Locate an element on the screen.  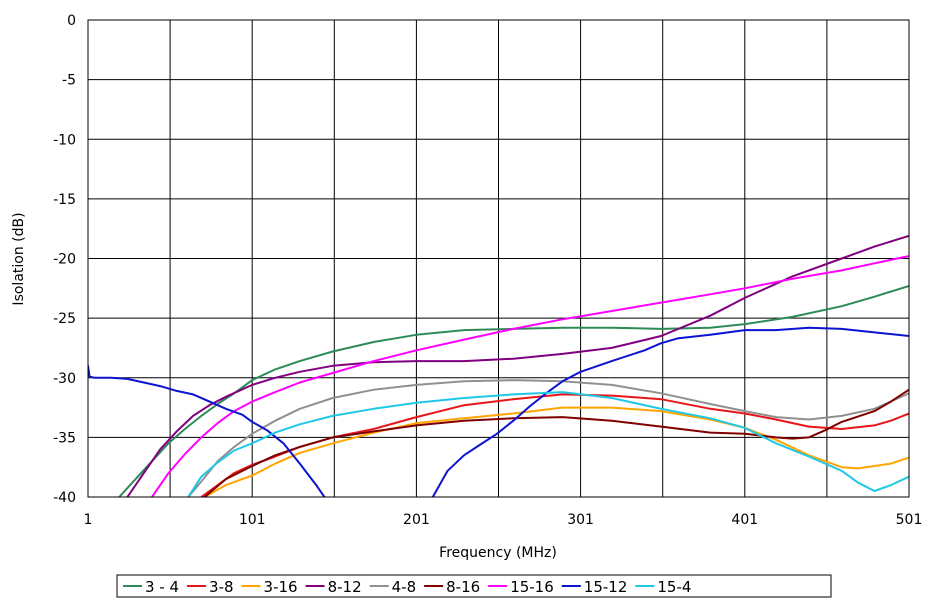
x-tick-label: 401 is located at coordinates (744, 520).